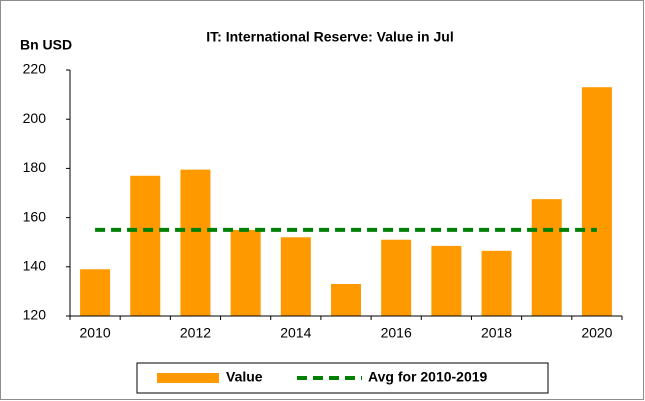 The image size is (645, 401). I want to click on x-tick-label: 2010, so click(95, 333).